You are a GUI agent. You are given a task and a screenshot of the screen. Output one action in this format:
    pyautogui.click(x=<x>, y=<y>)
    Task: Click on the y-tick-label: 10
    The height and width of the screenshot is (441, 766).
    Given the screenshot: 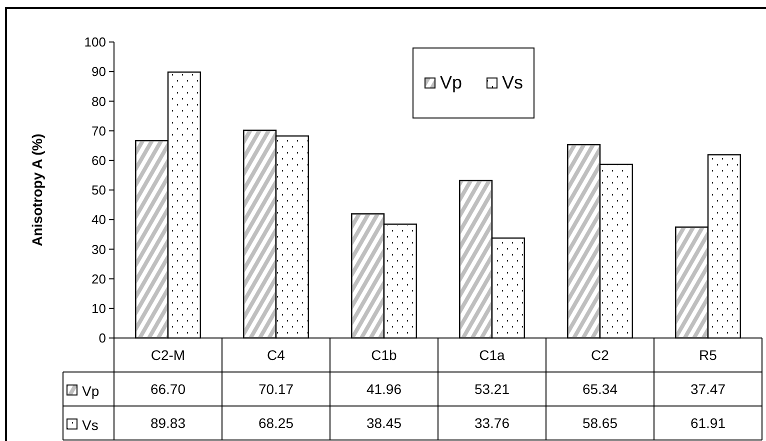 What is the action you would take?
    pyautogui.click(x=99, y=308)
    